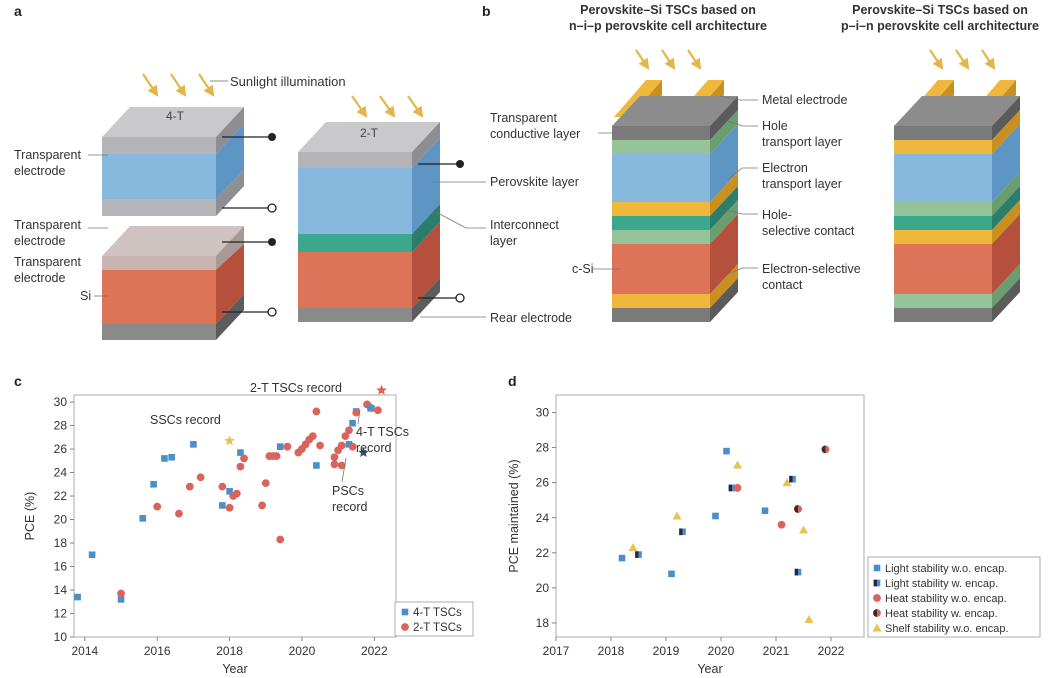  What do you see at coordinates (437, 628) in the screenshot?
I see `legend-label-2t: 2-T TSCs` at bounding box center [437, 628].